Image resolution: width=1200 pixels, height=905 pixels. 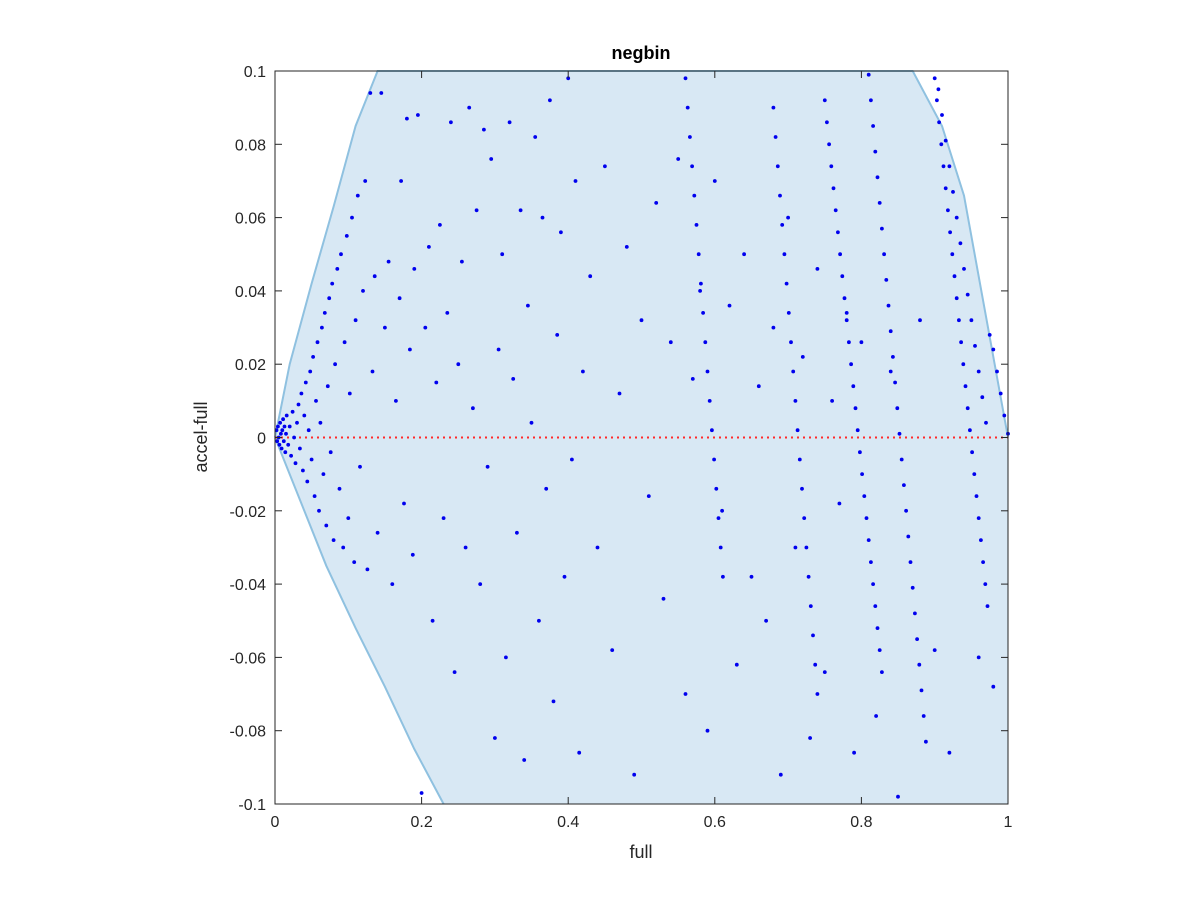 What do you see at coordinates (248, 585) in the screenshot?
I see `y-tick-label: -0.04` at bounding box center [248, 585].